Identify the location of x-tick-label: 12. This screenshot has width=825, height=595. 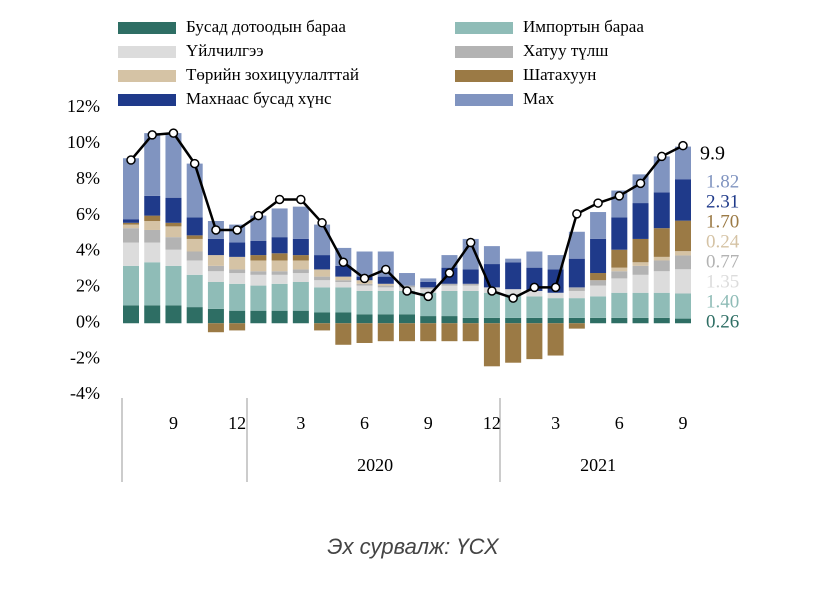
(492, 423).